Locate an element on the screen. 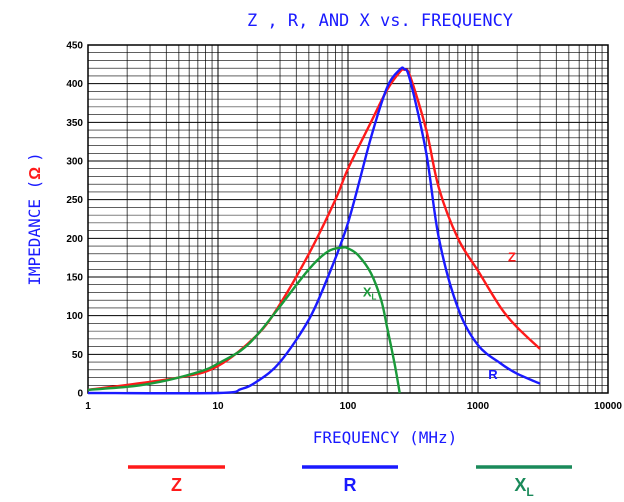  y-tick-label: 150 is located at coordinates (74, 278).